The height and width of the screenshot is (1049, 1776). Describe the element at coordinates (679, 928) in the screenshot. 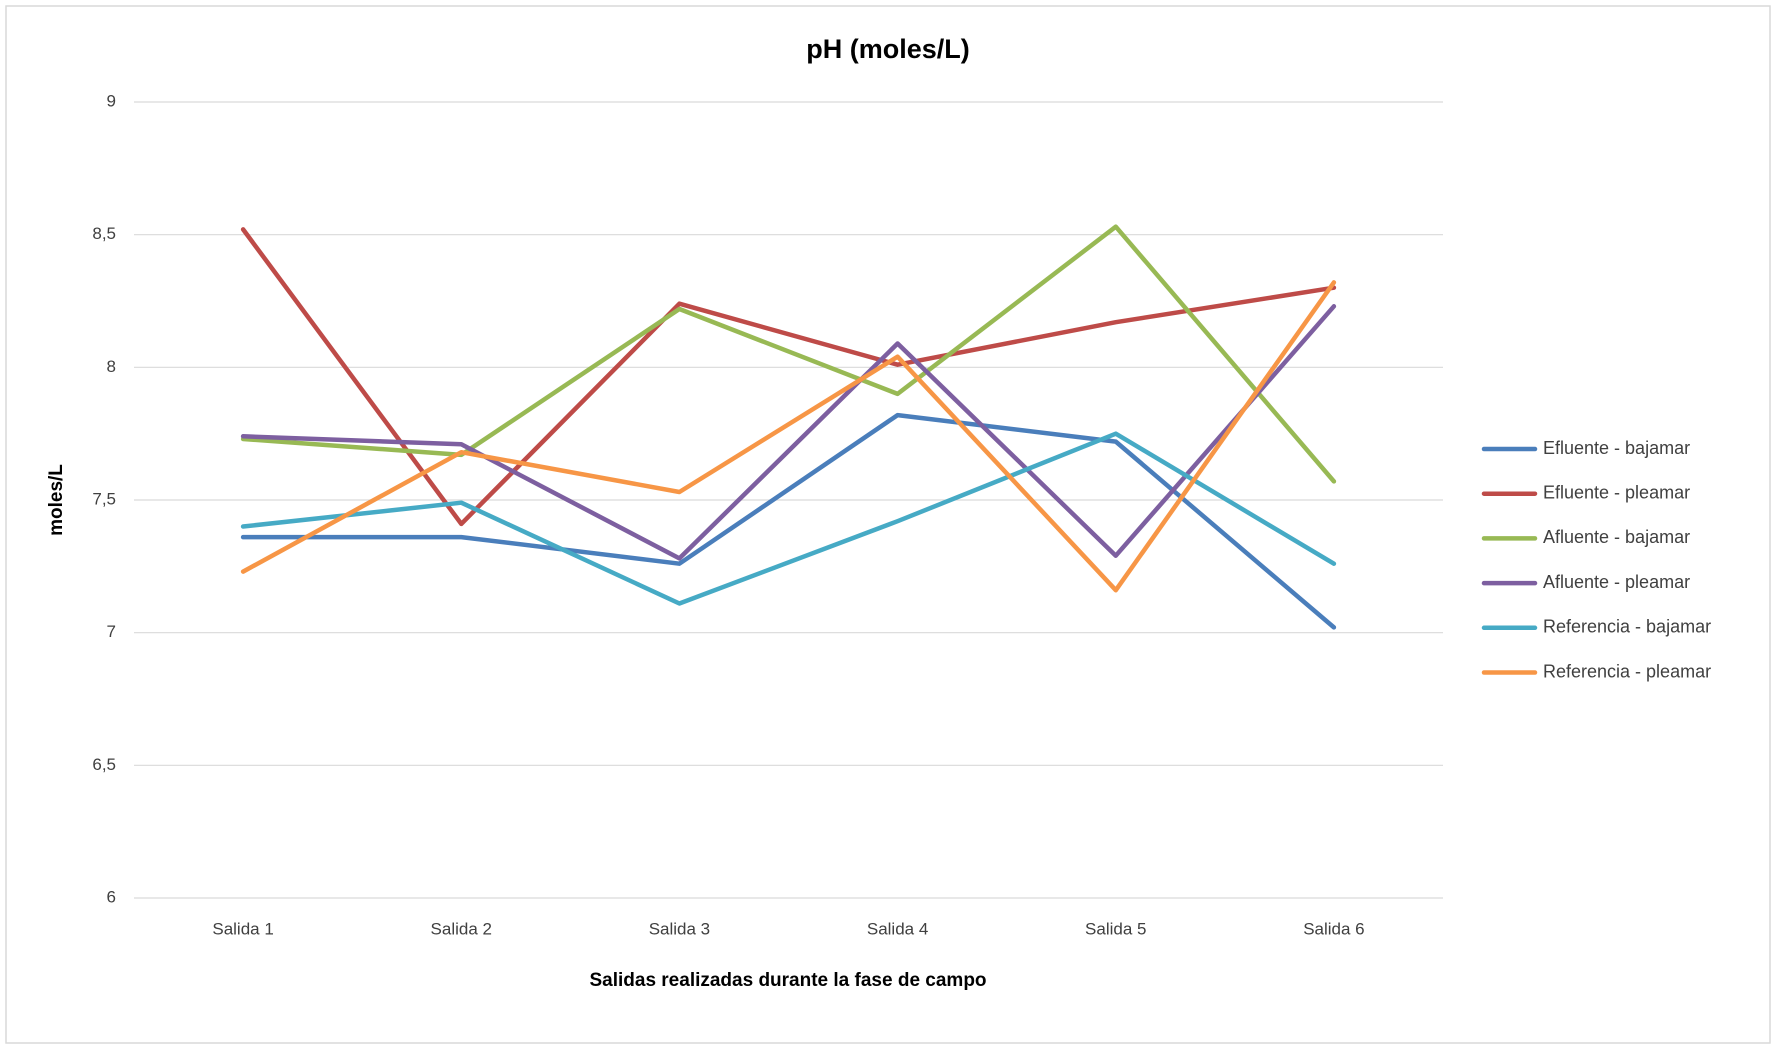

I see `x-tick-label: Salida 3` at that location.